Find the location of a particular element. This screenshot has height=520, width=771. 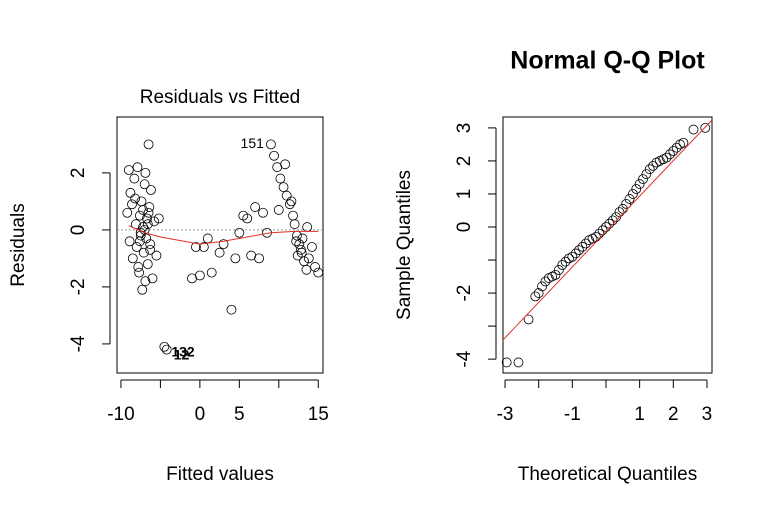

x-tick-label: 0 is located at coordinates (200, 414).